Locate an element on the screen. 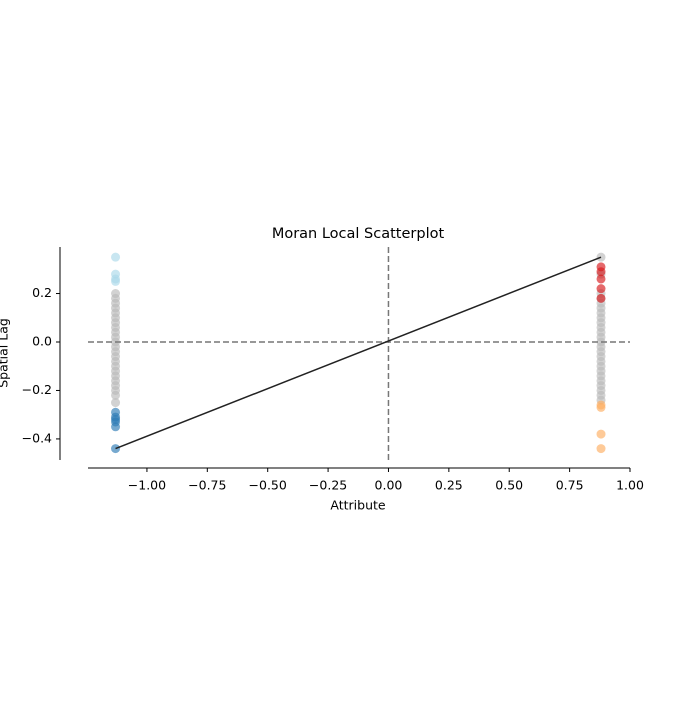 The image size is (700, 704). x-tick-label: 0.50 is located at coordinates (509, 485).